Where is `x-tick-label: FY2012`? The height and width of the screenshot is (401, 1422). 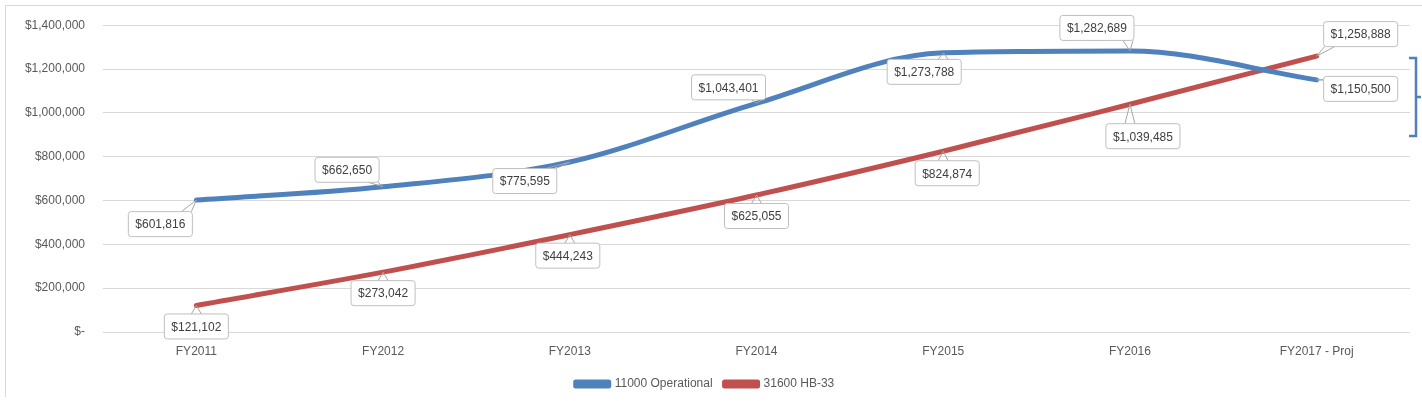 x-tick-label: FY2012 is located at coordinates (383, 350).